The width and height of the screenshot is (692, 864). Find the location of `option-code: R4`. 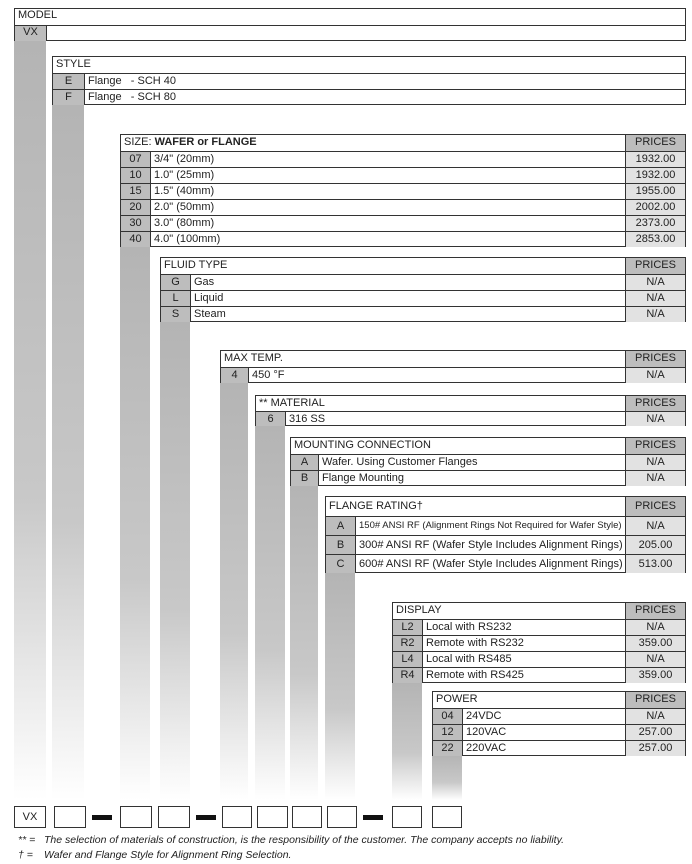

option-code: R4 is located at coordinates (408, 675).